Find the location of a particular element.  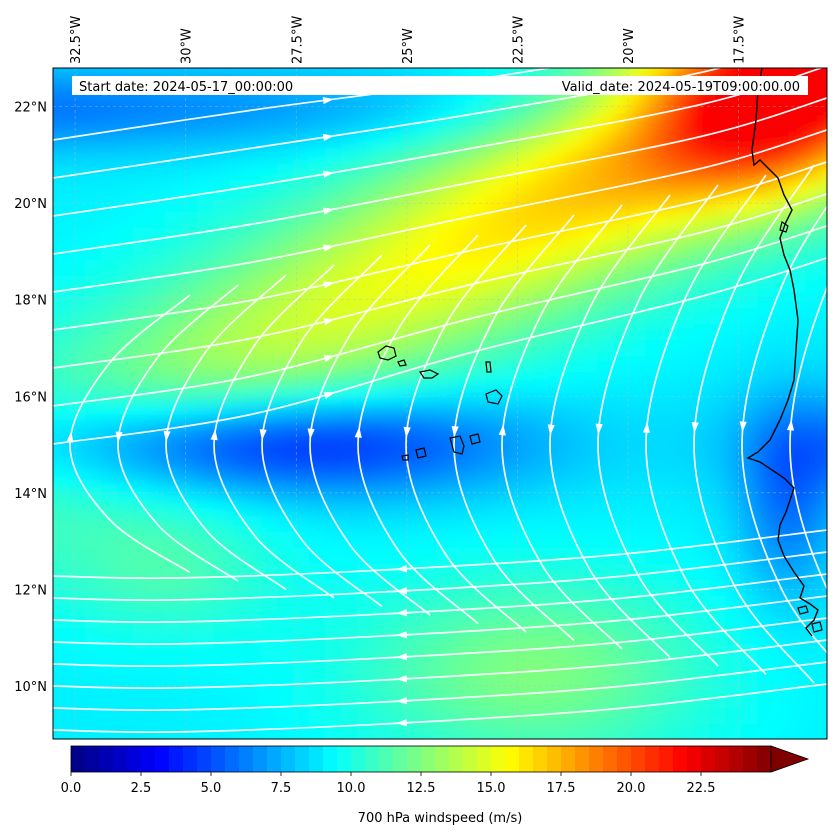

colorbar-tick-label: 22.5 is located at coordinates (701, 788).